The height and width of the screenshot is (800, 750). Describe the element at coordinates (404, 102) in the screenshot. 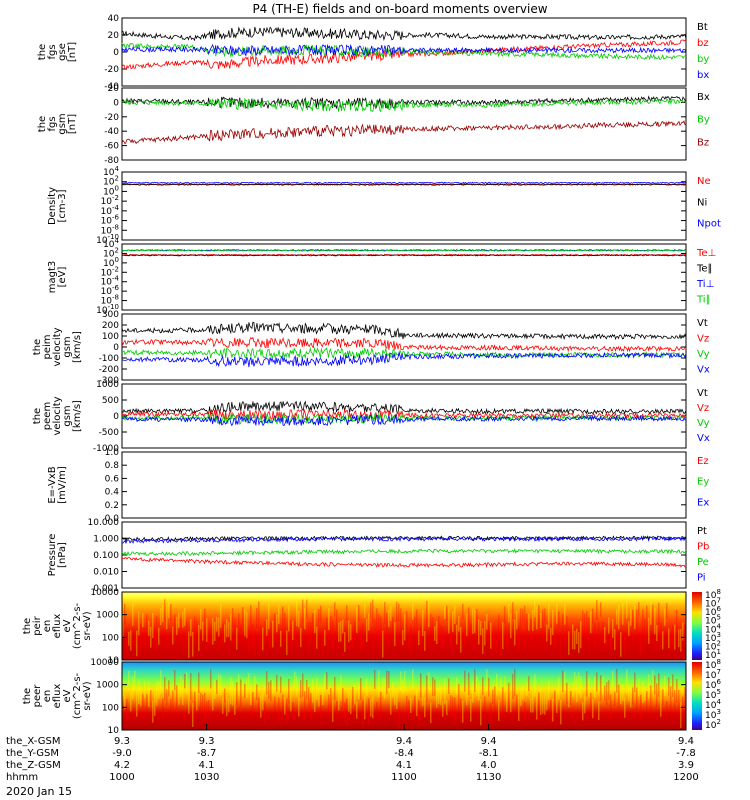

I see `series-line-Bx` at that location.